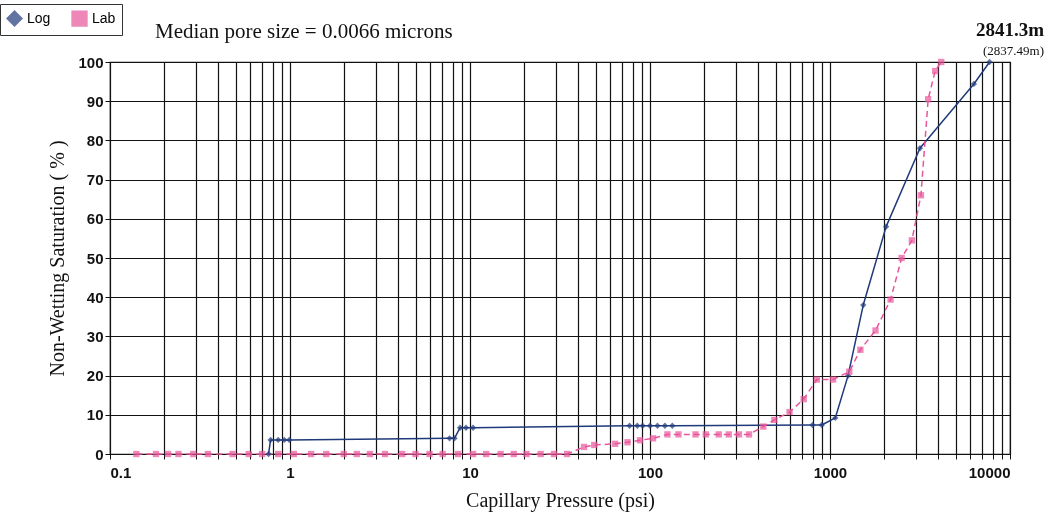 The width and height of the screenshot is (1058, 532). I want to click on y-tick-label: 70, so click(95, 180).